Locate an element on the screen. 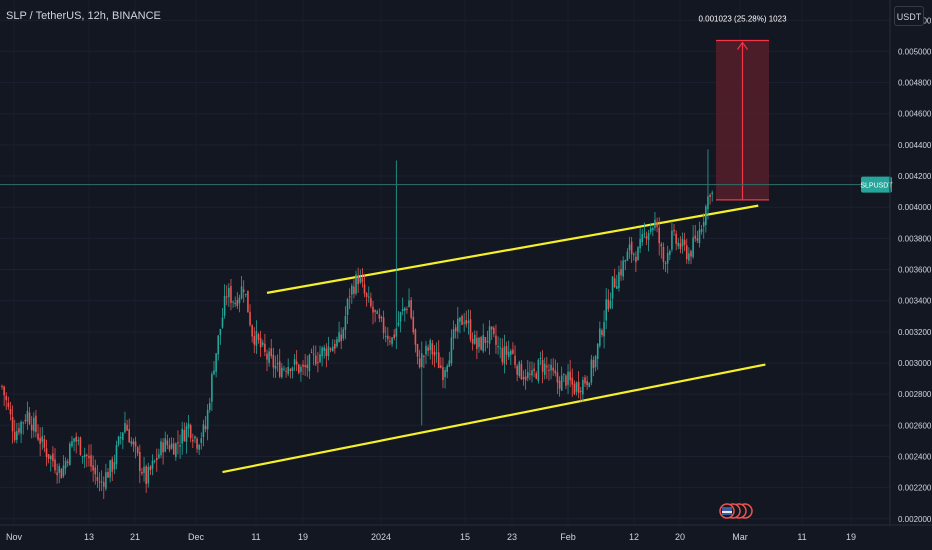  x-tick-label: 12 is located at coordinates (634, 537).